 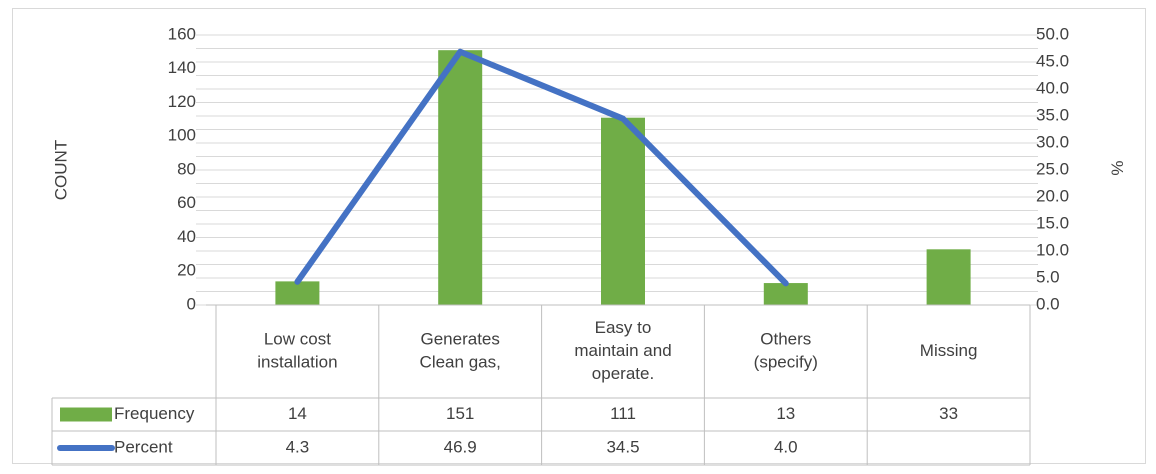 What do you see at coordinates (460, 446) in the screenshot?
I see `table-value-percent: 46.9` at bounding box center [460, 446].